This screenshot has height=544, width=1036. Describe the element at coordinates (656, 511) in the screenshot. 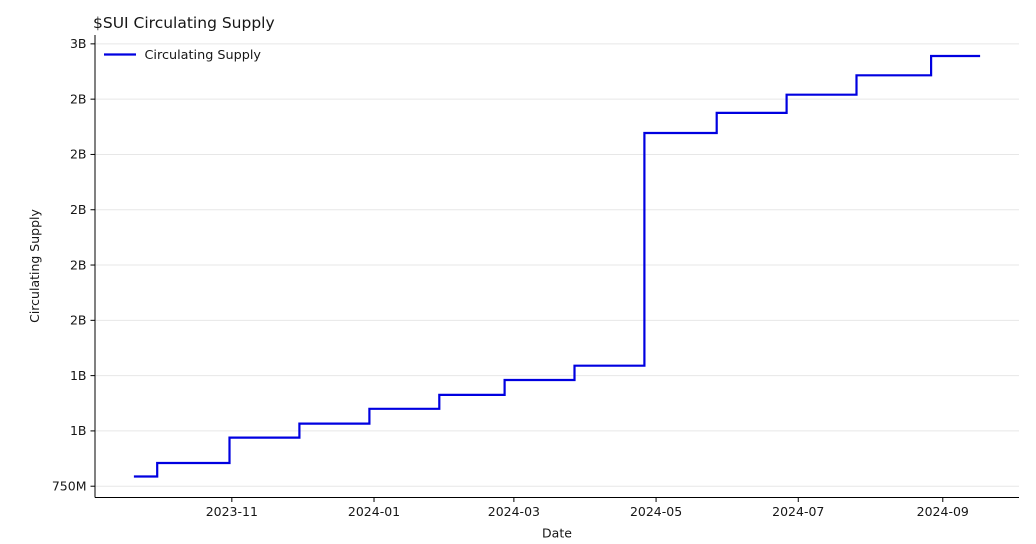

I see `x-tick-label: 2024-05` at that location.